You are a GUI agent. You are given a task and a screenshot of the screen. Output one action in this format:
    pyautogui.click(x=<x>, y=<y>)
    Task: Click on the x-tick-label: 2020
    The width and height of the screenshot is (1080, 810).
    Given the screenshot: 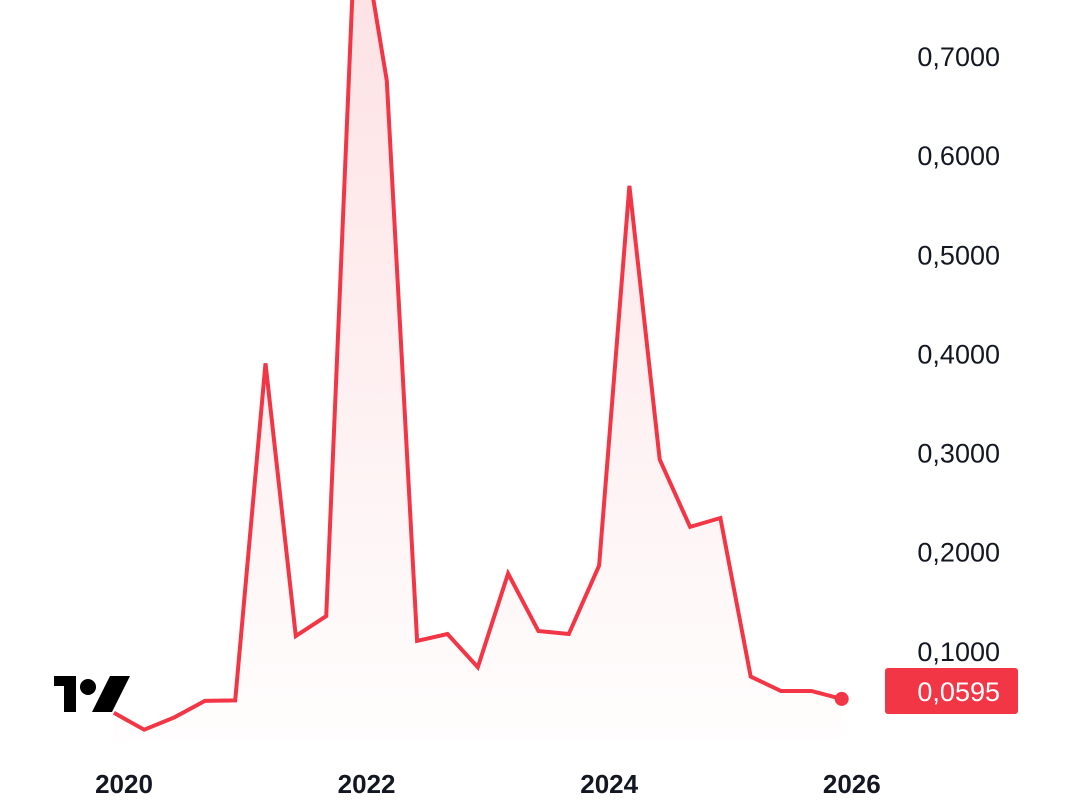 What is the action you would take?
    pyautogui.click(x=124, y=784)
    